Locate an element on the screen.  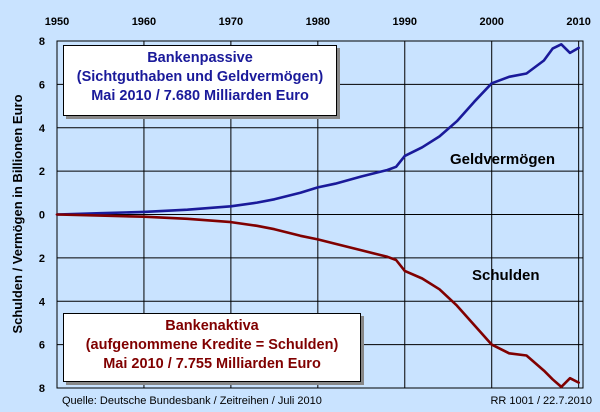
x-tick-label: 1960 is located at coordinates (144, 22).